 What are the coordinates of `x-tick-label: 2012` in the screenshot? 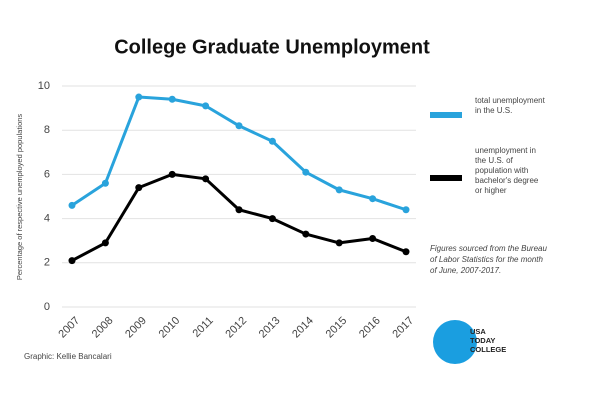 It's located at (236, 328).